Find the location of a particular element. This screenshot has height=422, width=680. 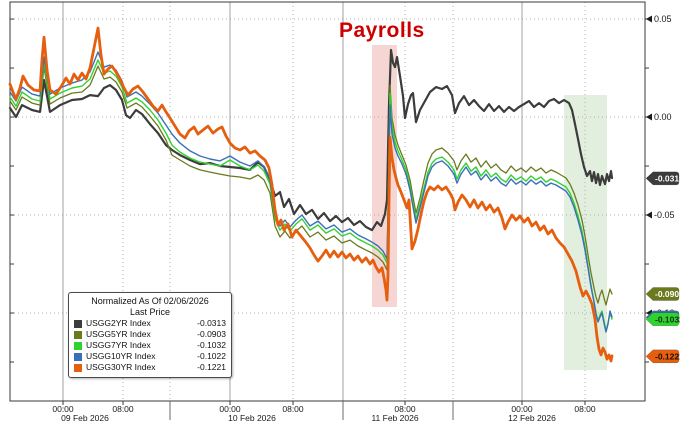

badge-value: -0.1032 is located at coordinates (667, 319).